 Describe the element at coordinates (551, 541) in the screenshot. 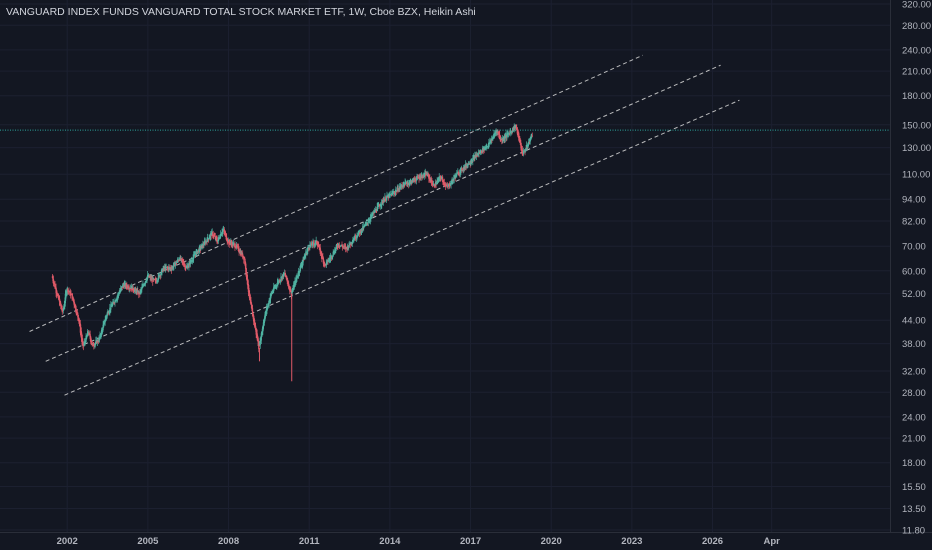

I see `time-tick-label: 2020` at that location.